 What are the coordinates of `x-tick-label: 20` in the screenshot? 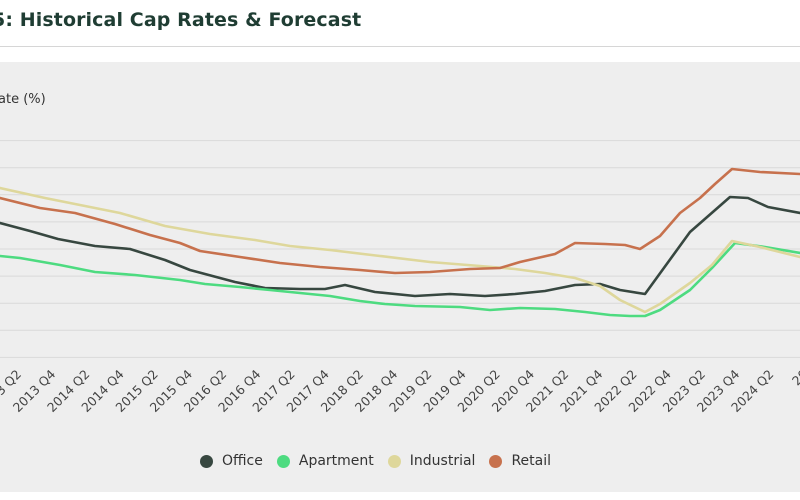 It's located at (794, 377).